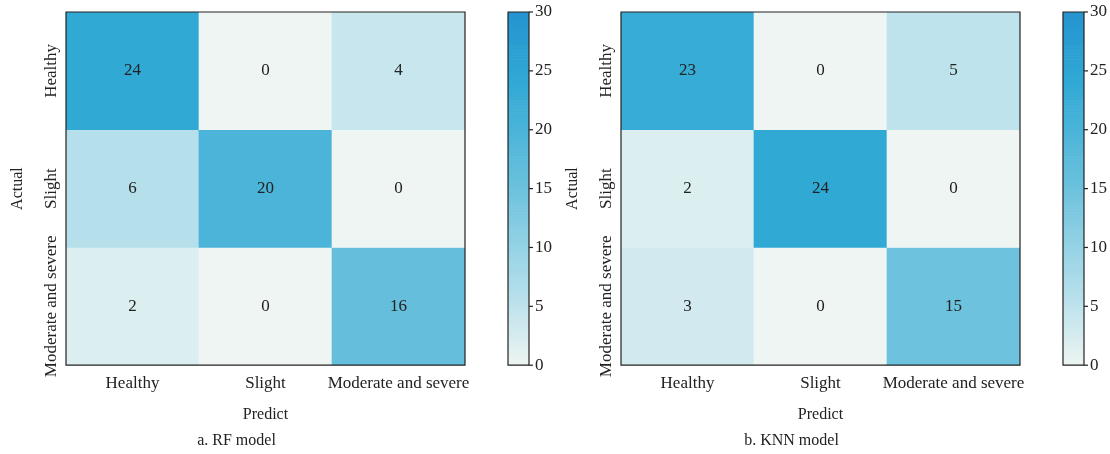  I want to click on data-label: 6, so click(132, 188).